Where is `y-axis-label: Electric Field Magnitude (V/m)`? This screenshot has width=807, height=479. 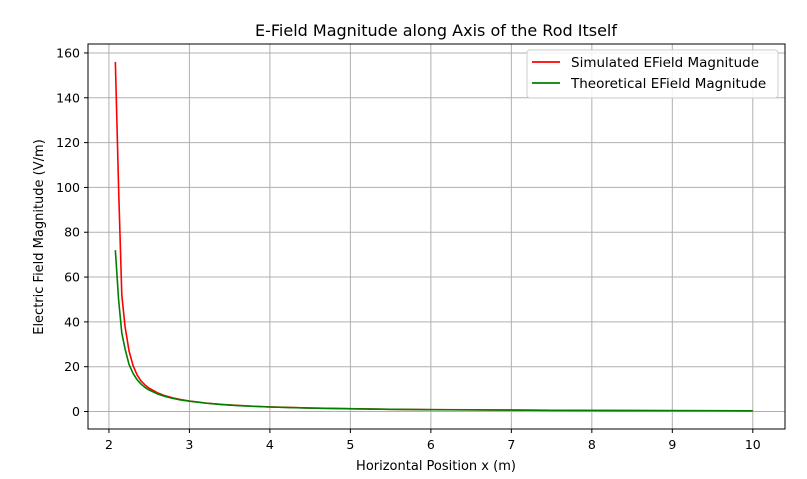
y-axis-label: Electric Field Magnitude (V/m) is located at coordinates (39, 237).